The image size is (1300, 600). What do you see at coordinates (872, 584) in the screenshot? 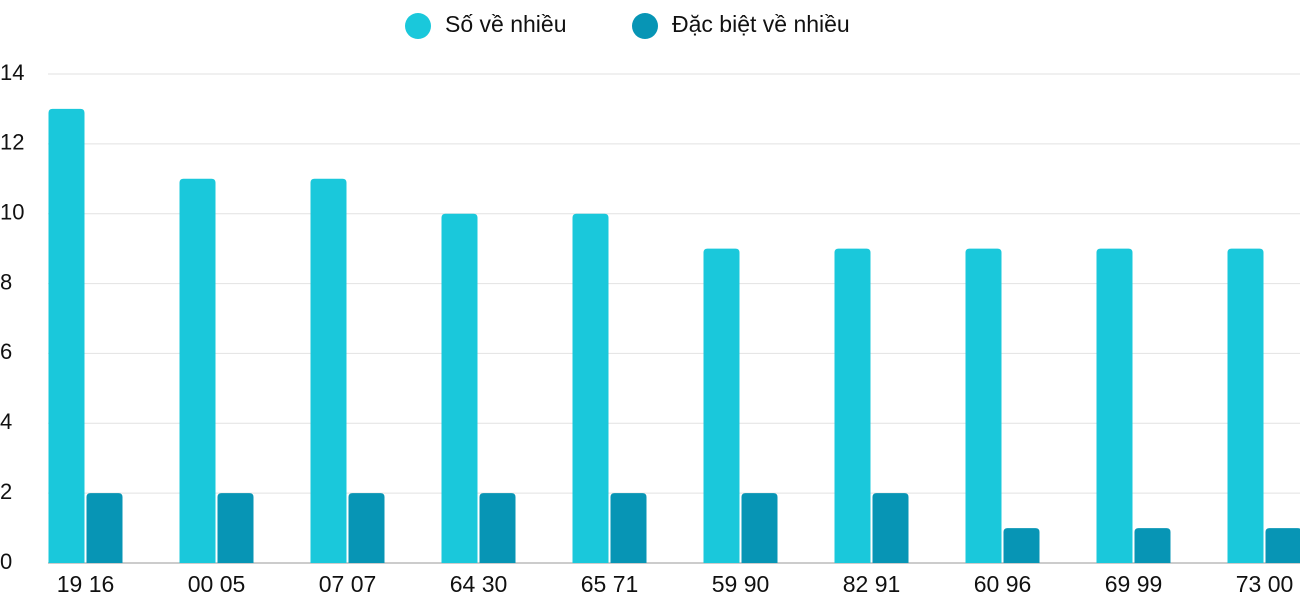
I see `x-tick-label: 82 91` at bounding box center [872, 584].